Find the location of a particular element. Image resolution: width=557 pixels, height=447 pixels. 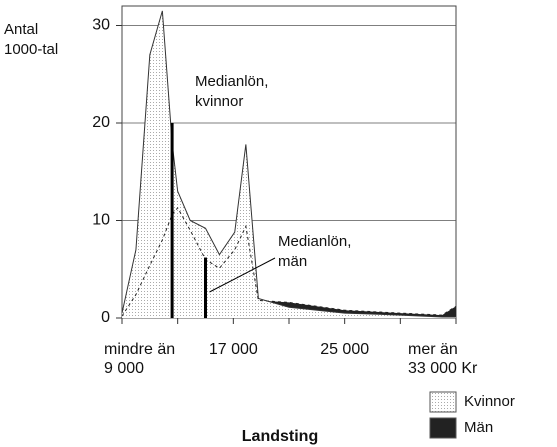

y-tick-label: 20 is located at coordinates (101, 122).